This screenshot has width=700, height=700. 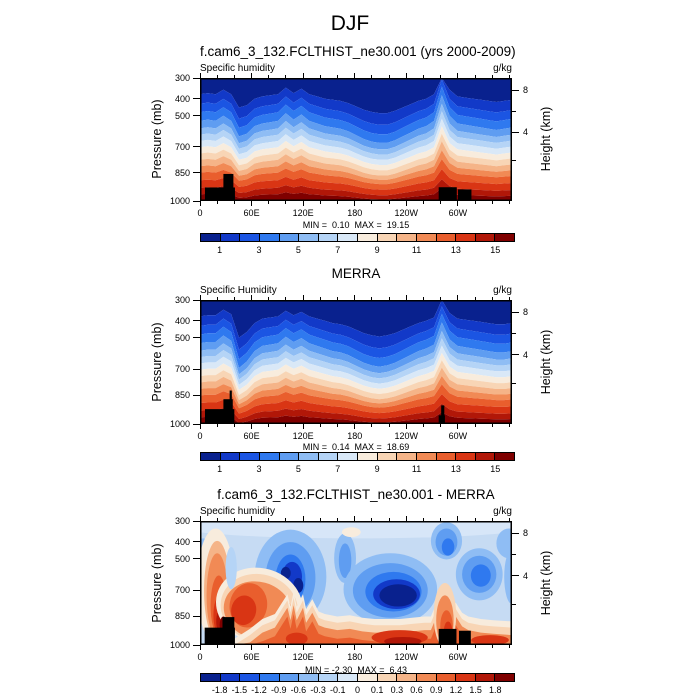 I want to click on panel3-units-label: g/kg, so click(x=502, y=511).